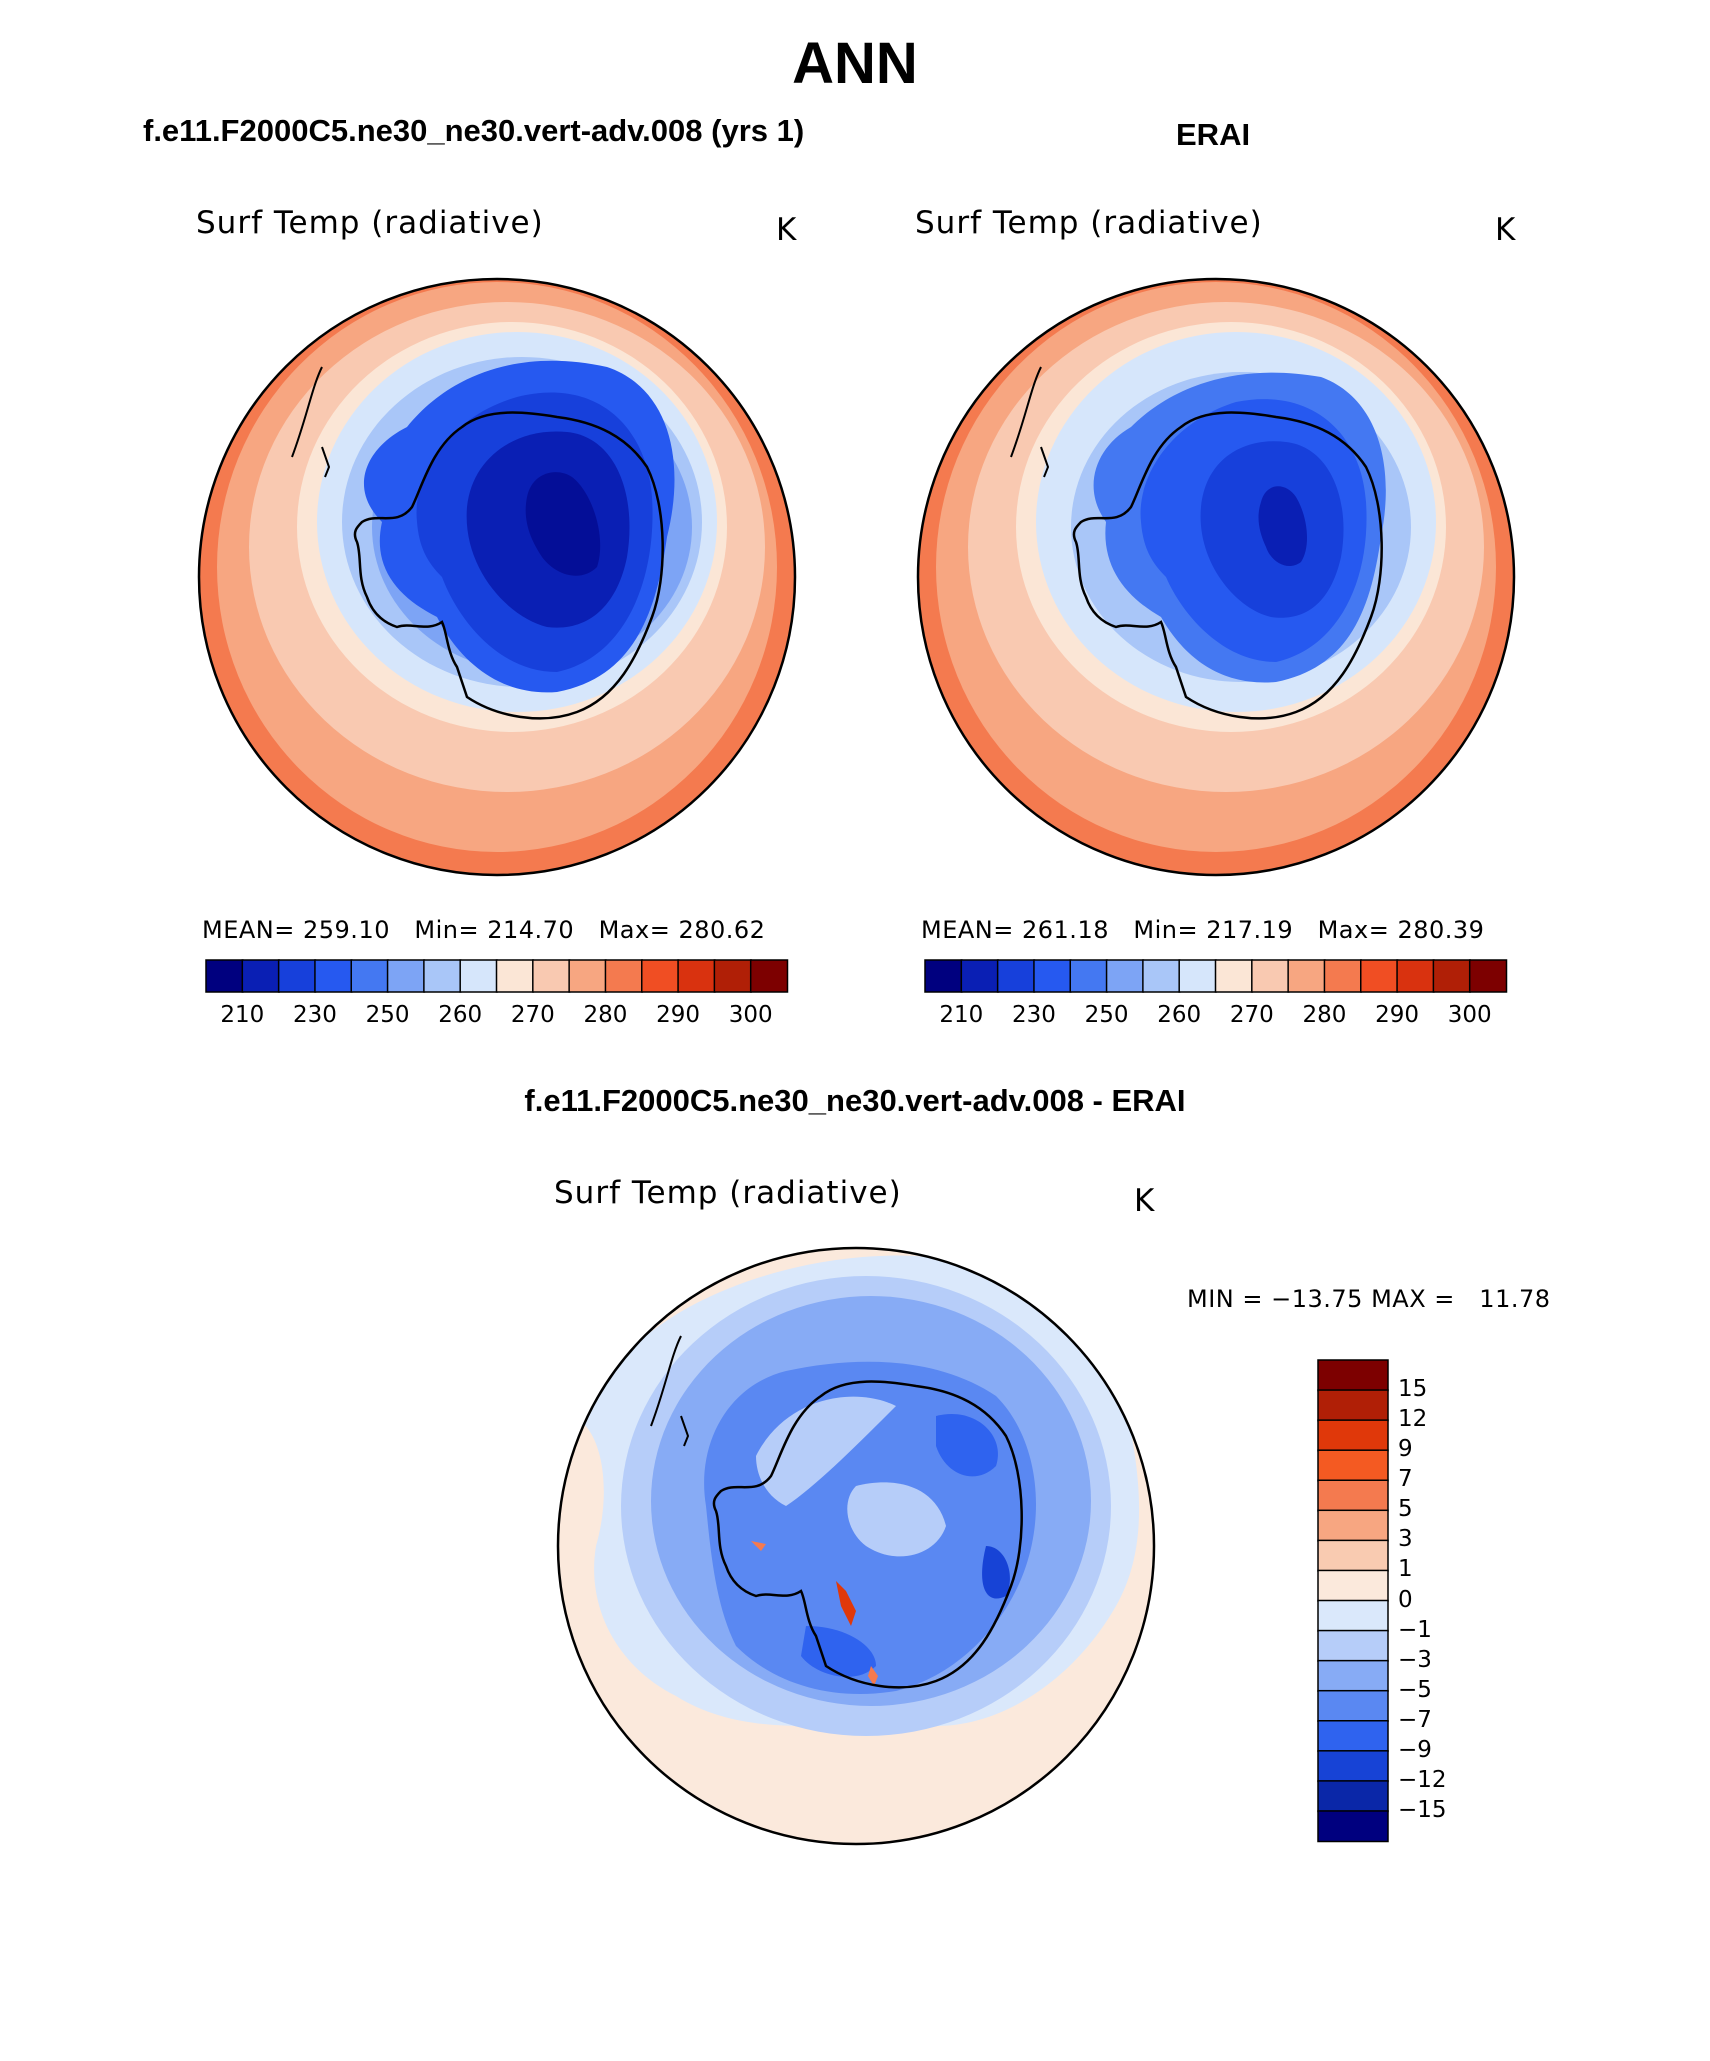 This screenshot has width=1710, height=2061. What do you see at coordinates (1405, 1539) in the screenshot?
I see `diff-colorbar-tick-5: 3` at bounding box center [1405, 1539].